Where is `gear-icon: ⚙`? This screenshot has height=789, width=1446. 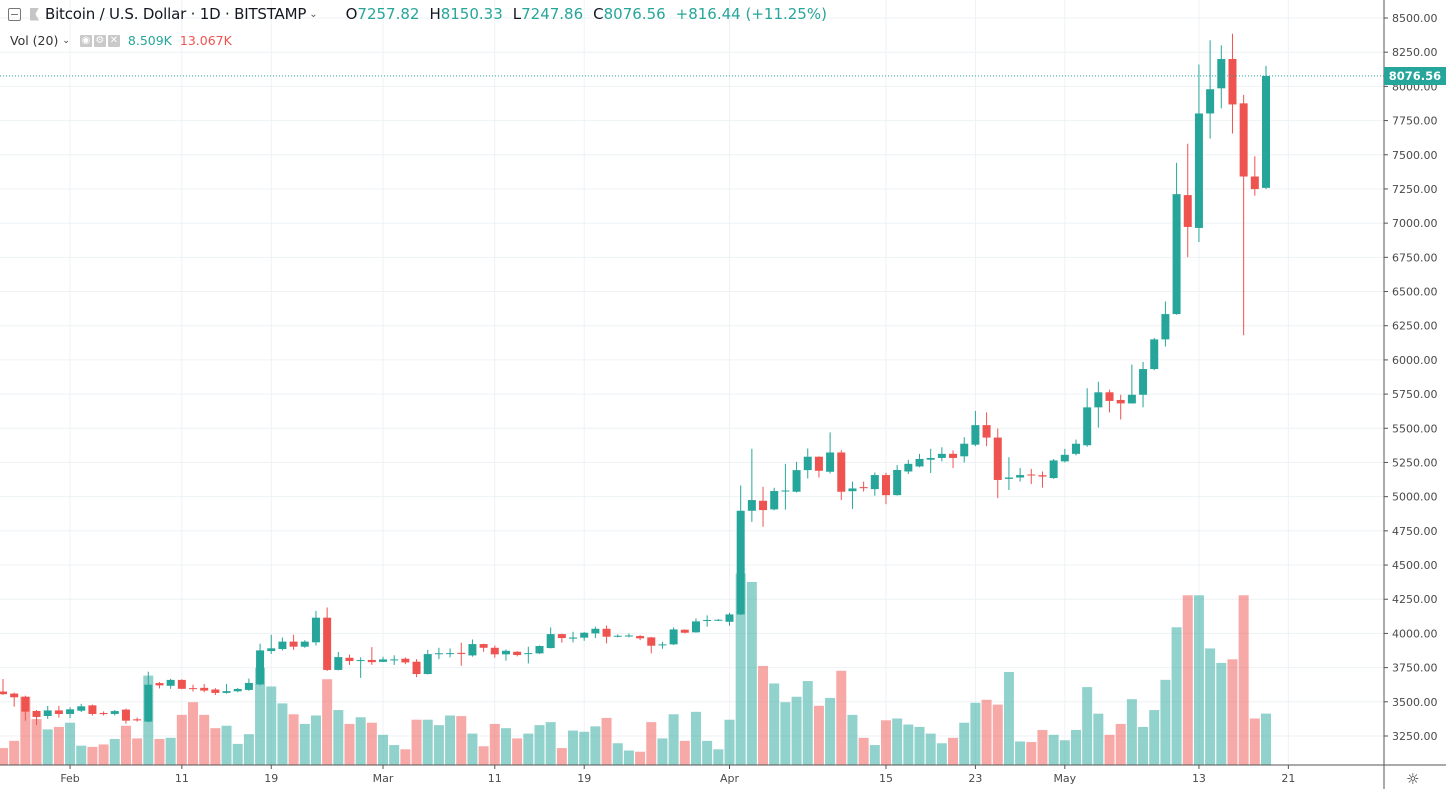 gear-icon: ⚙ is located at coordinates (99, 40).